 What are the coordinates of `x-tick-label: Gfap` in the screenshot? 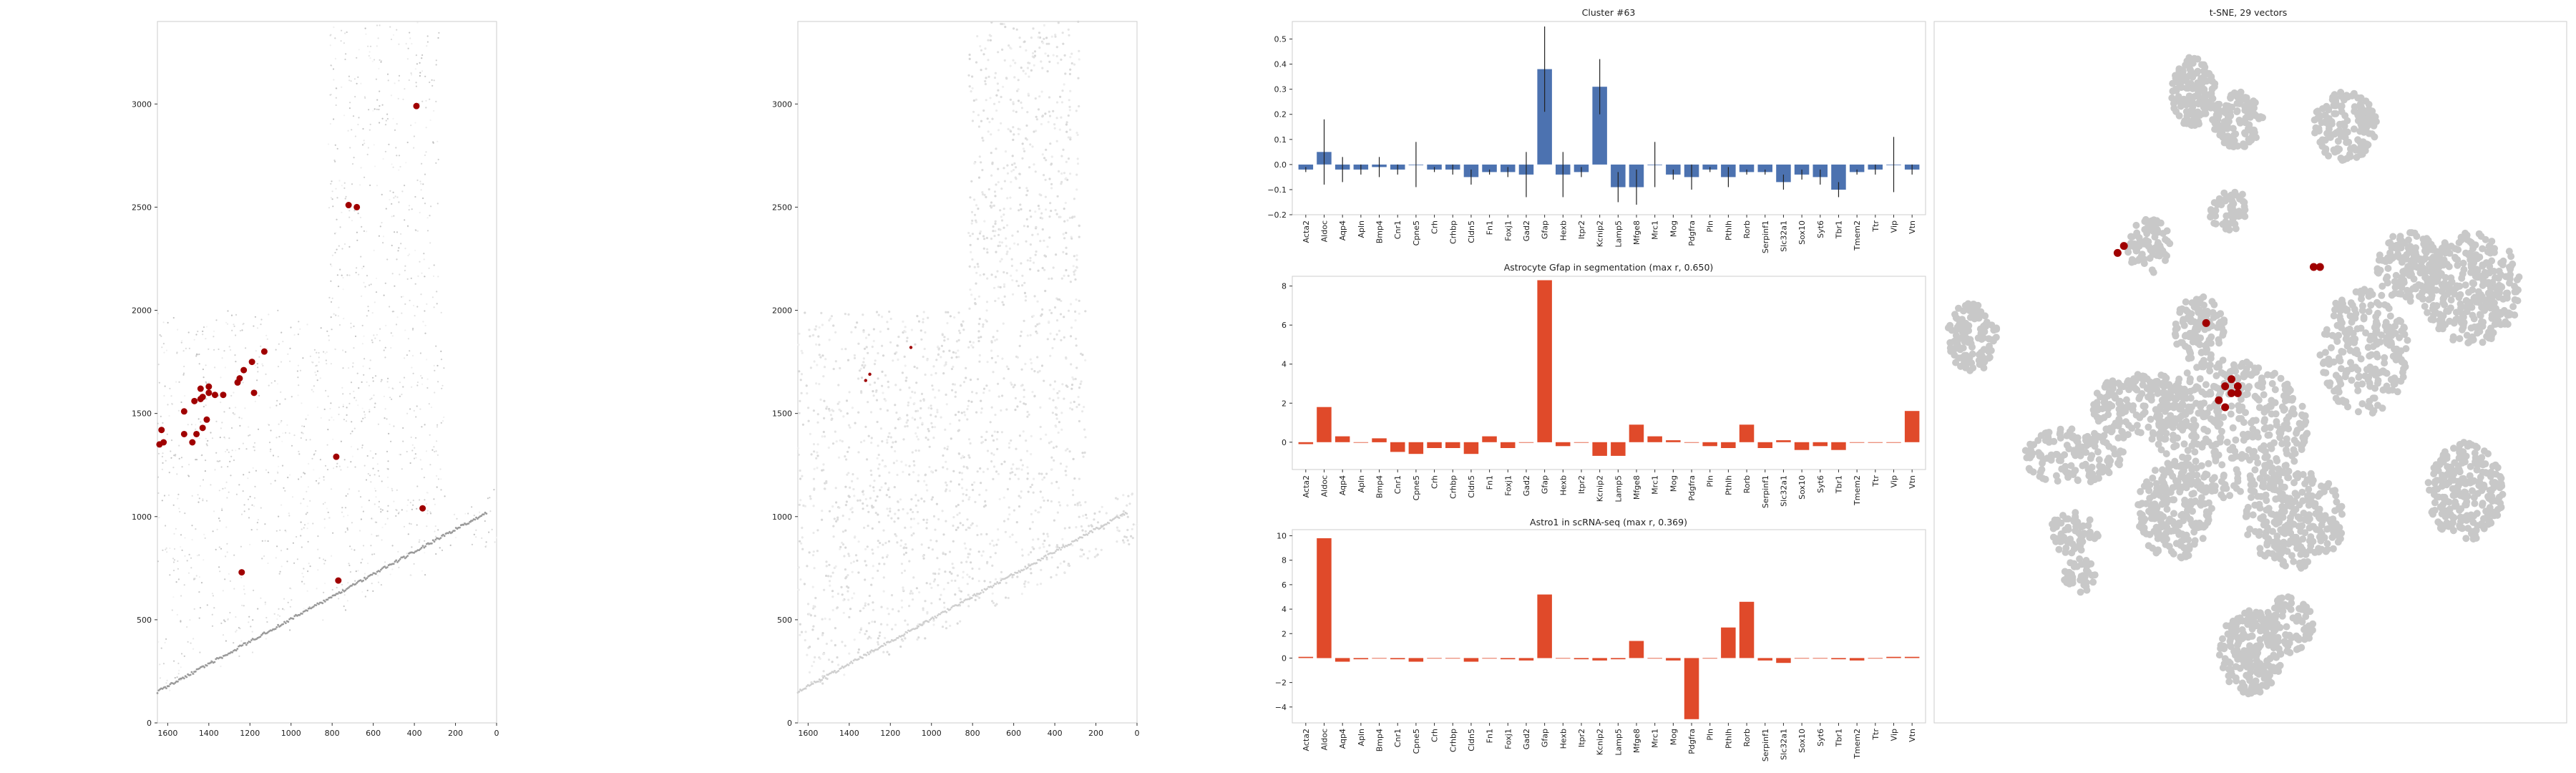 It's located at (1546, 738).